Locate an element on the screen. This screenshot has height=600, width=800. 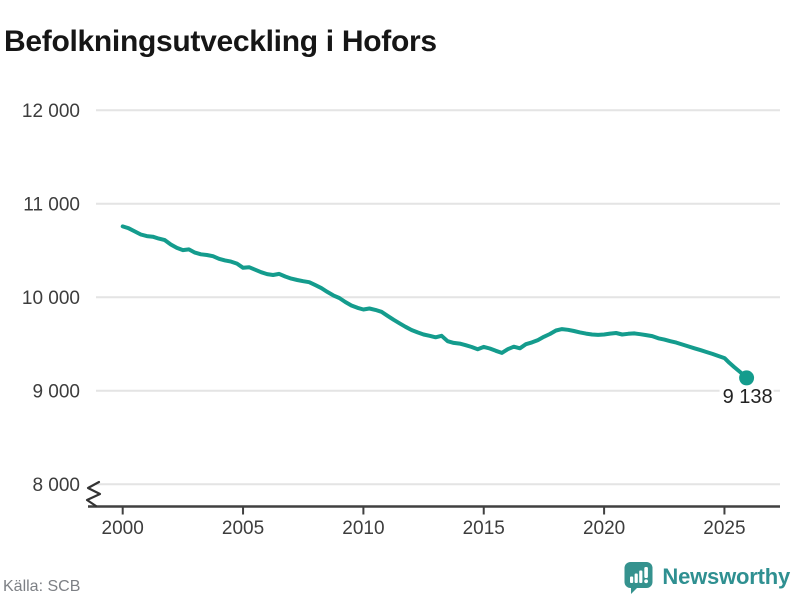
x-tick-label: 2020 is located at coordinates (604, 528).